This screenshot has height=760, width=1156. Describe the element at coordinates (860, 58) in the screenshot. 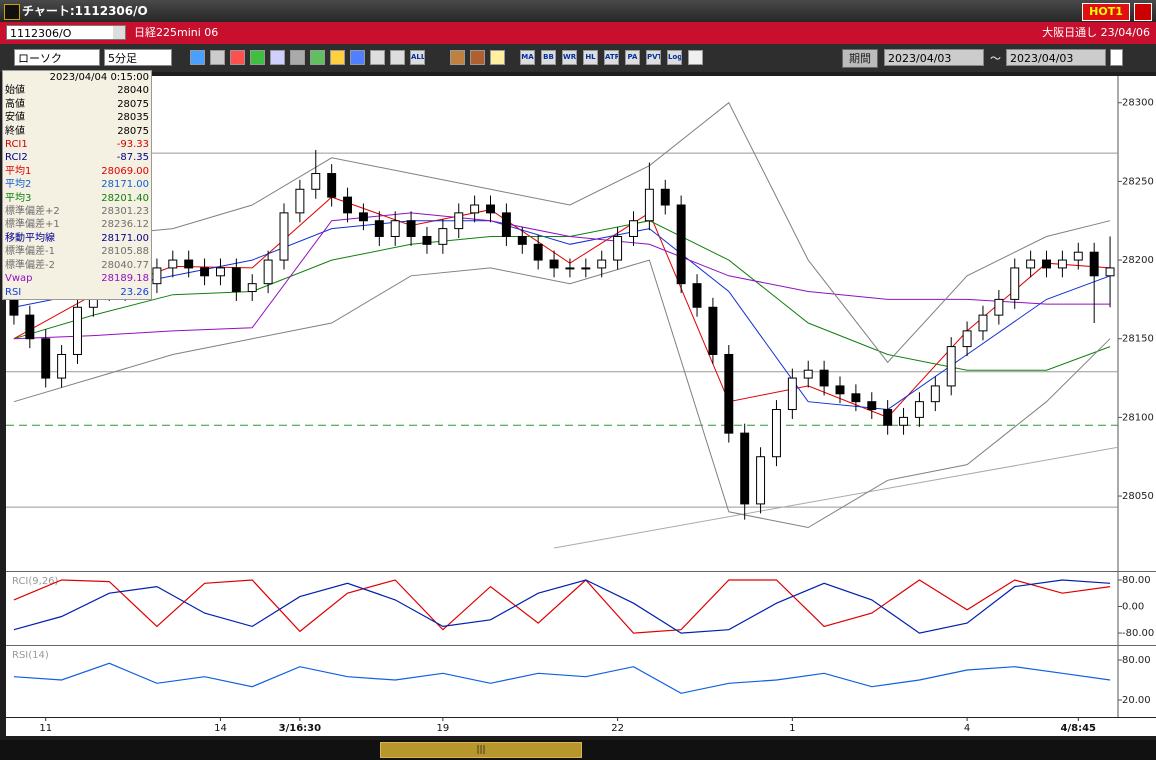

I see `period-button: 期間` at that location.